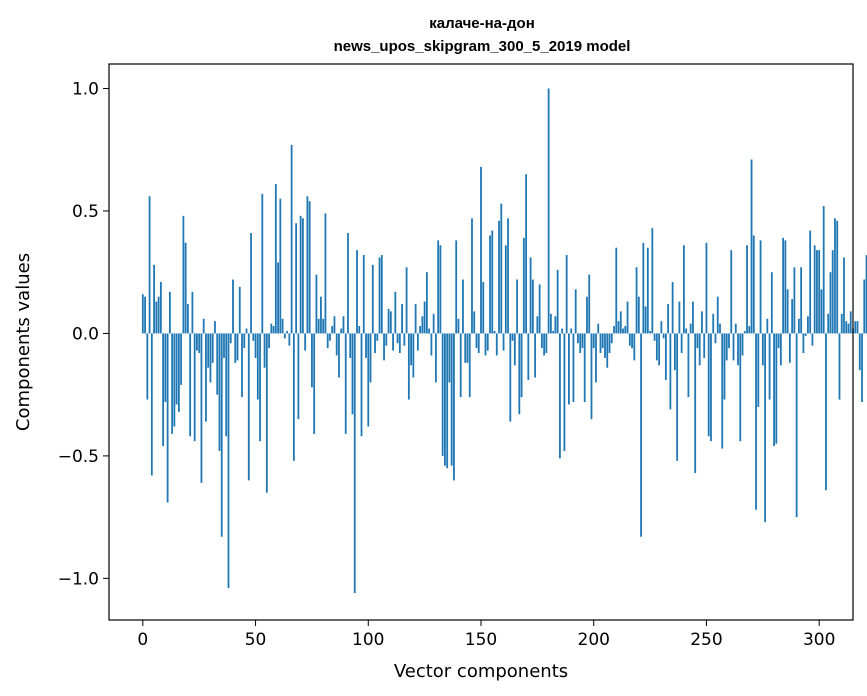 The width and height of the screenshot is (867, 696). Describe the element at coordinates (78, 579) in the screenshot. I see `y-tick-label: −1.0` at that location.